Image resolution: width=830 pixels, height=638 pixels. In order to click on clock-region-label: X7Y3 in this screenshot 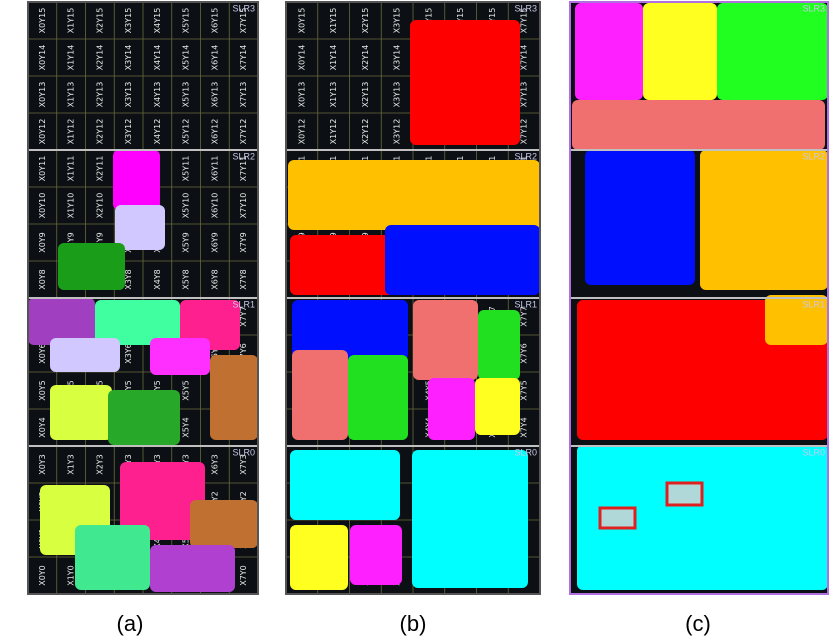, I will do `click(243, 464)`.